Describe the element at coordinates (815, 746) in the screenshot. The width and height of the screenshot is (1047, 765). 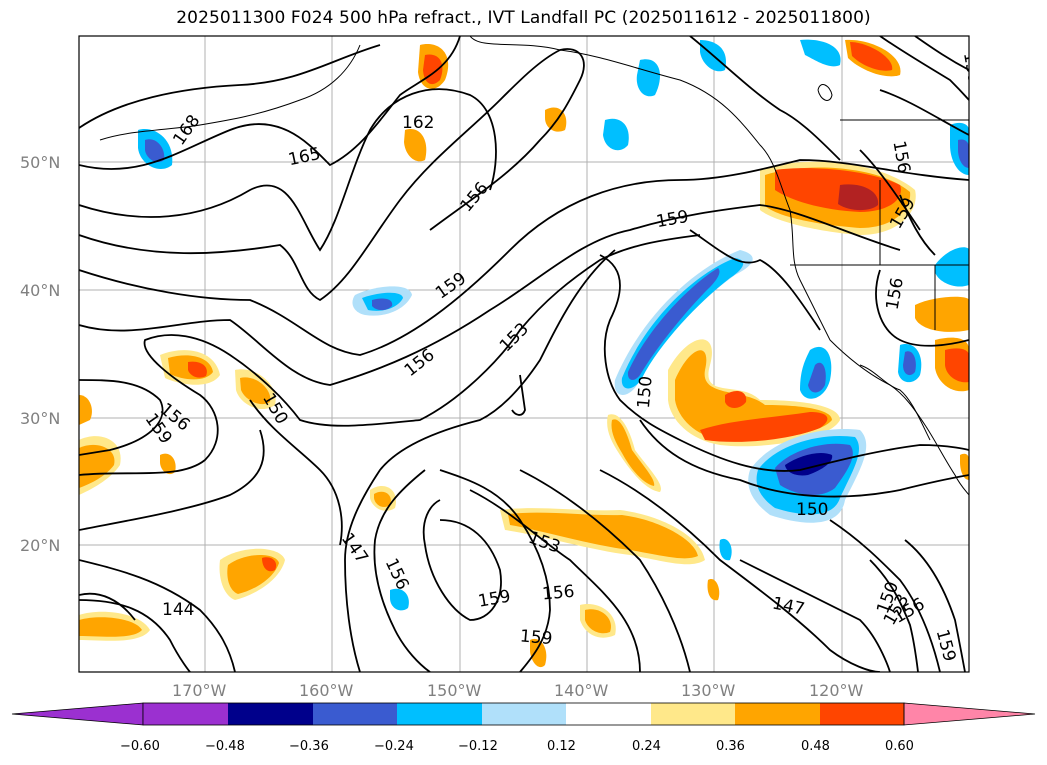
I see `colorbar-tick-label: 0.48` at that location.